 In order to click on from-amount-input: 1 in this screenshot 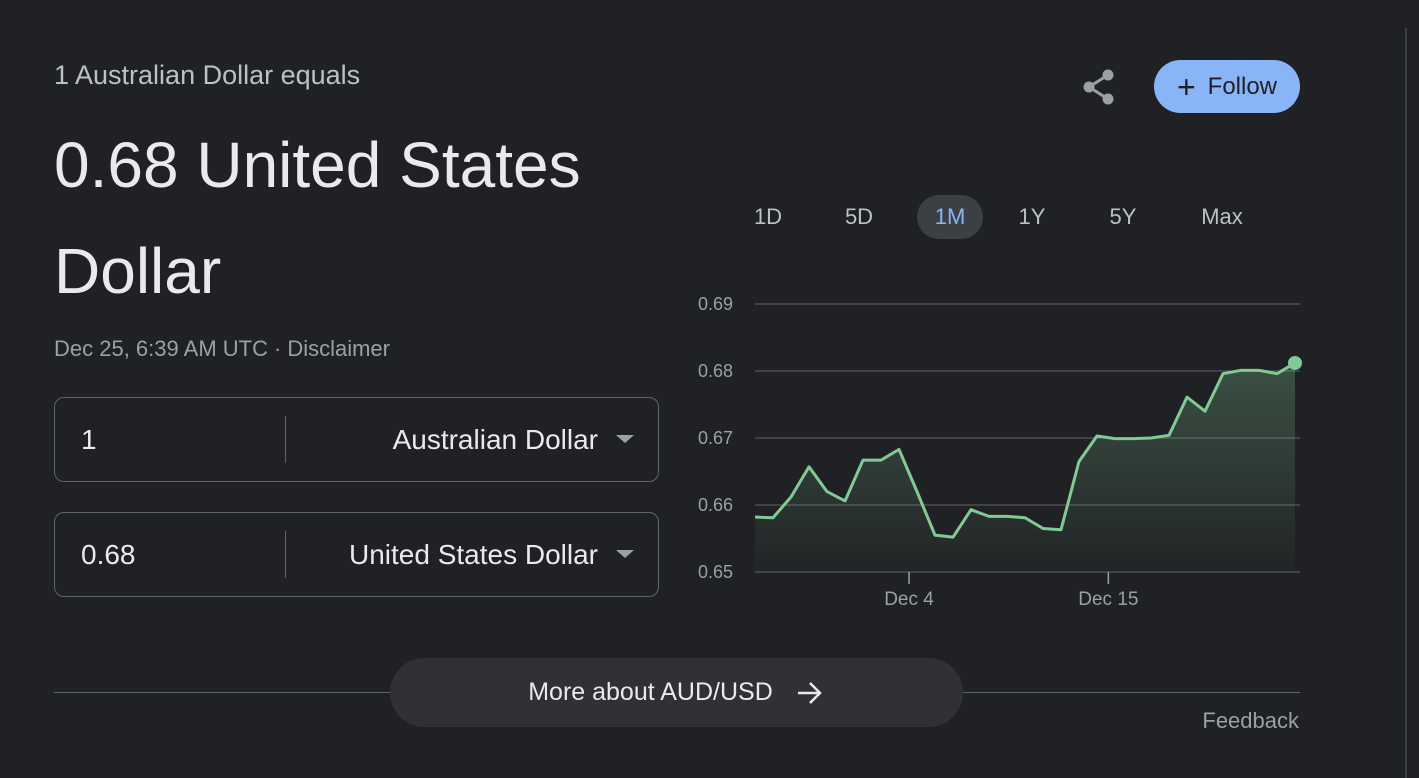, I will do `click(89, 439)`.